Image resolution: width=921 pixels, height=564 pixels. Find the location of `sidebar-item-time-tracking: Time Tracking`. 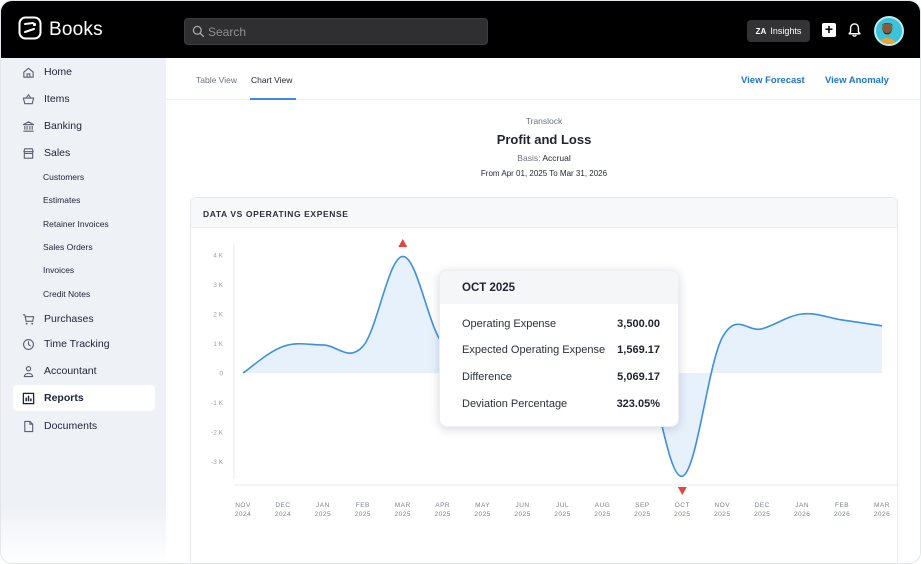

sidebar-item-time-tracking: Time Tracking is located at coordinates (84, 344).